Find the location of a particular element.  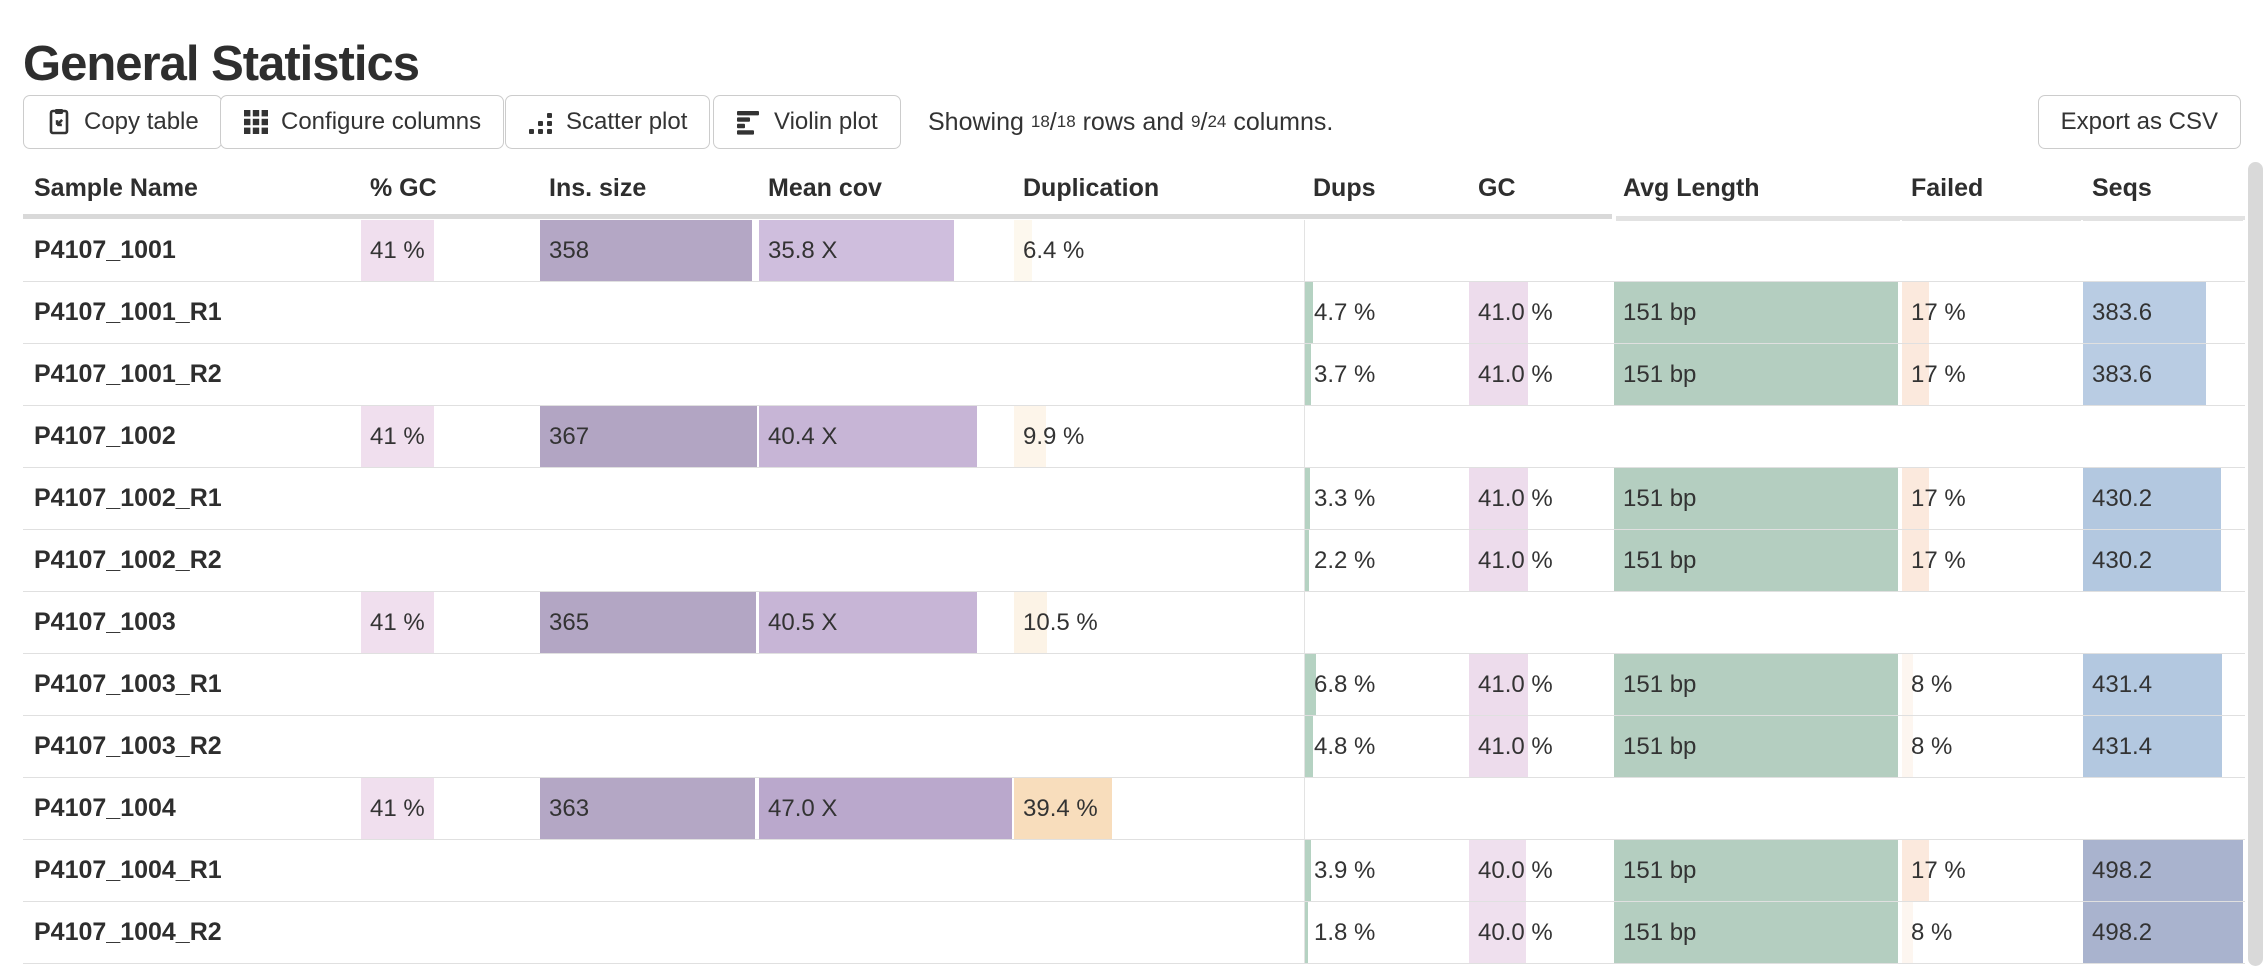

cell-value: 358 is located at coordinates (569, 250).